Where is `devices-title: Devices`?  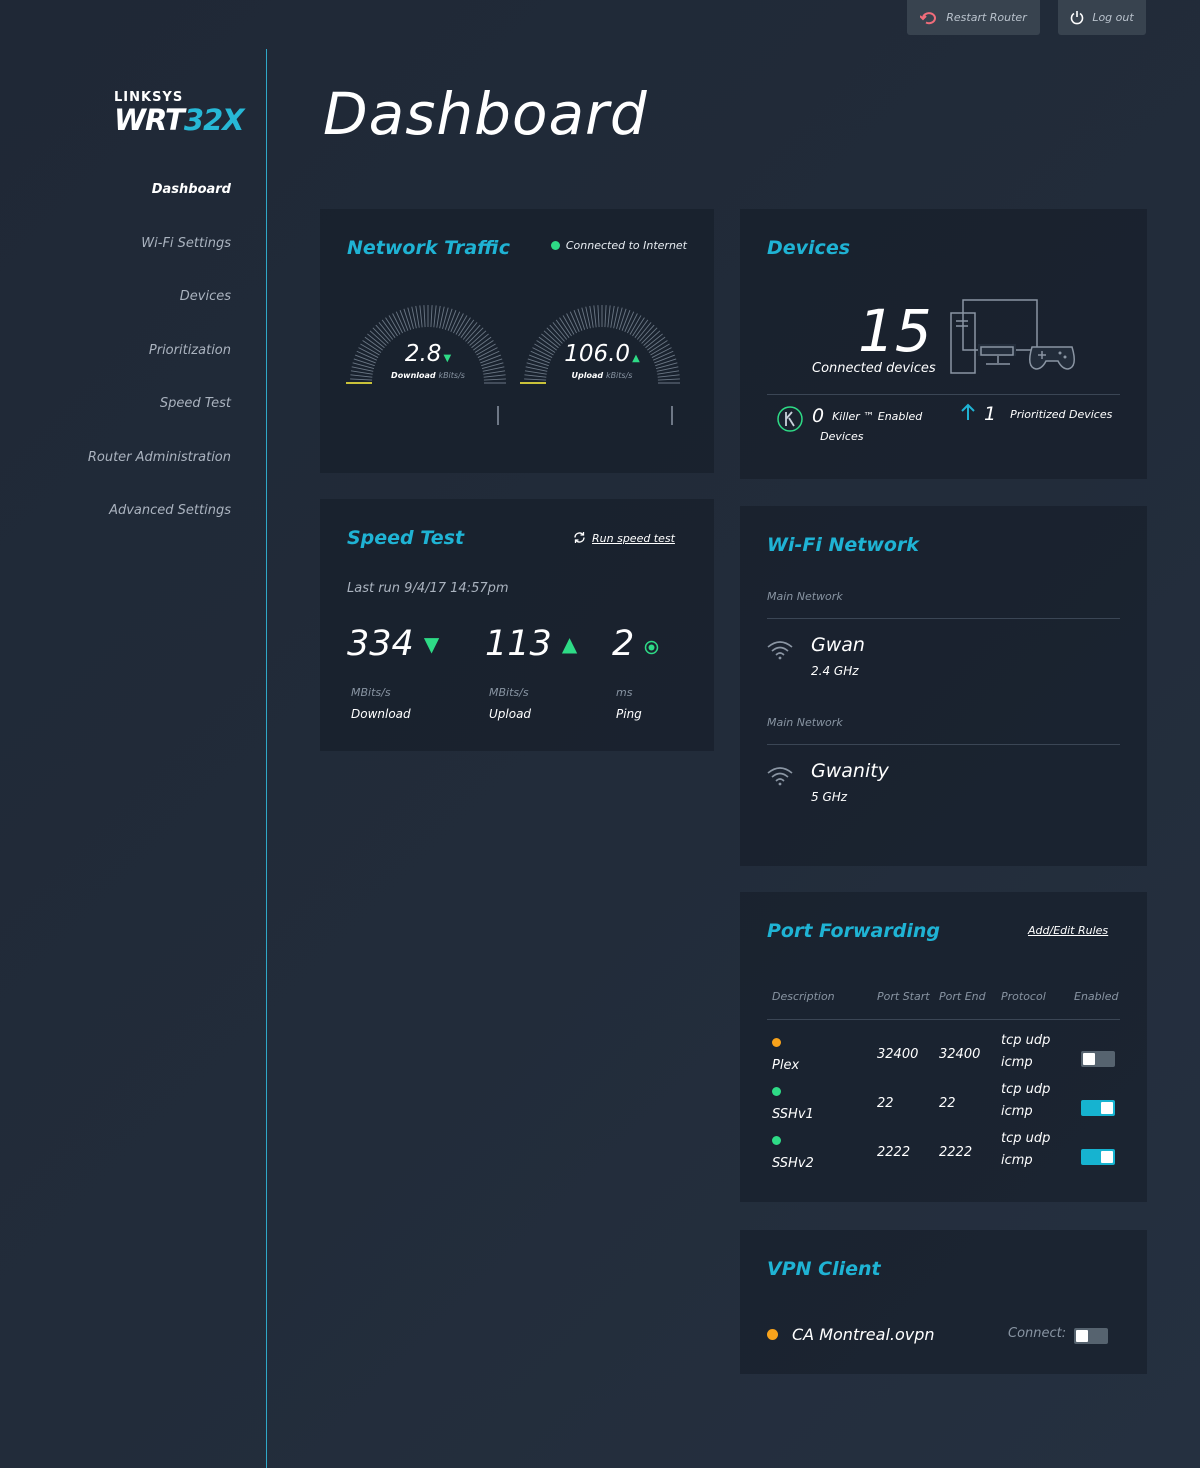
devices-title: Devices is located at coordinates (809, 248).